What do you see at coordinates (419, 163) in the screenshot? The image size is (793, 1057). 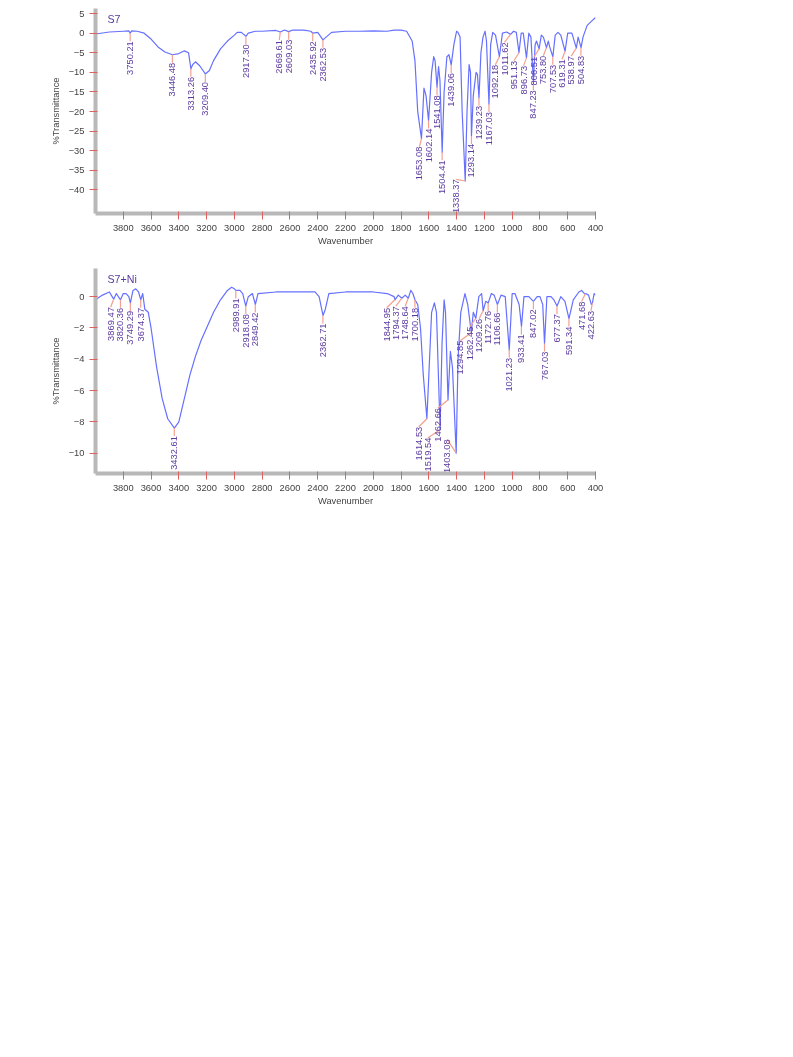 I see `annotation: 1653.08` at bounding box center [419, 163].